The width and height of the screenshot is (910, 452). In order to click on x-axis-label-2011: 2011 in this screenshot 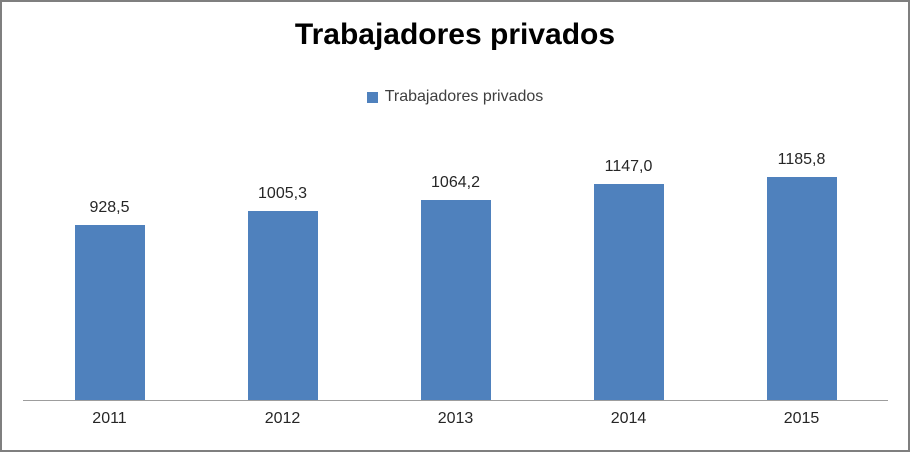, I will do `click(109, 418)`.